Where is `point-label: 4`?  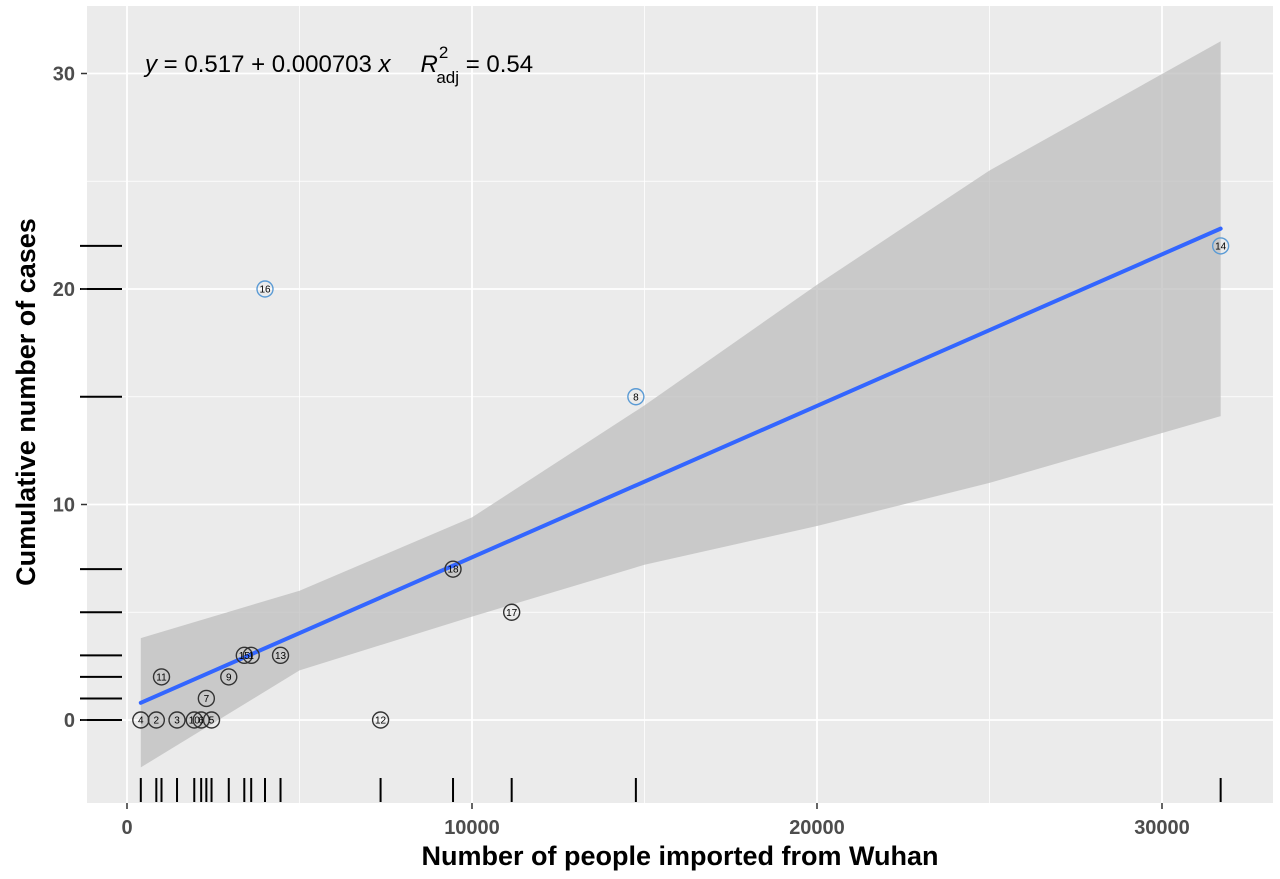 point-label: 4 is located at coordinates (141, 721).